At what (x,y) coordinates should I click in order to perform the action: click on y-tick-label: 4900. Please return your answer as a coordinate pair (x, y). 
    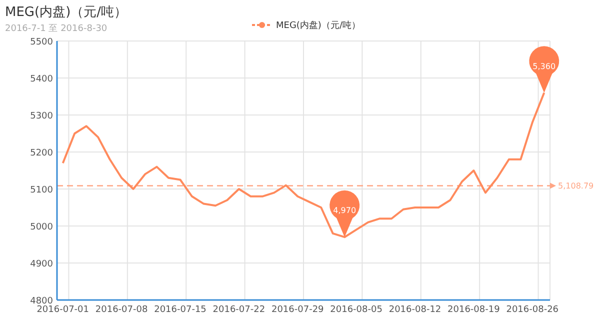
    Looking at the image, I should click on (42, 265).